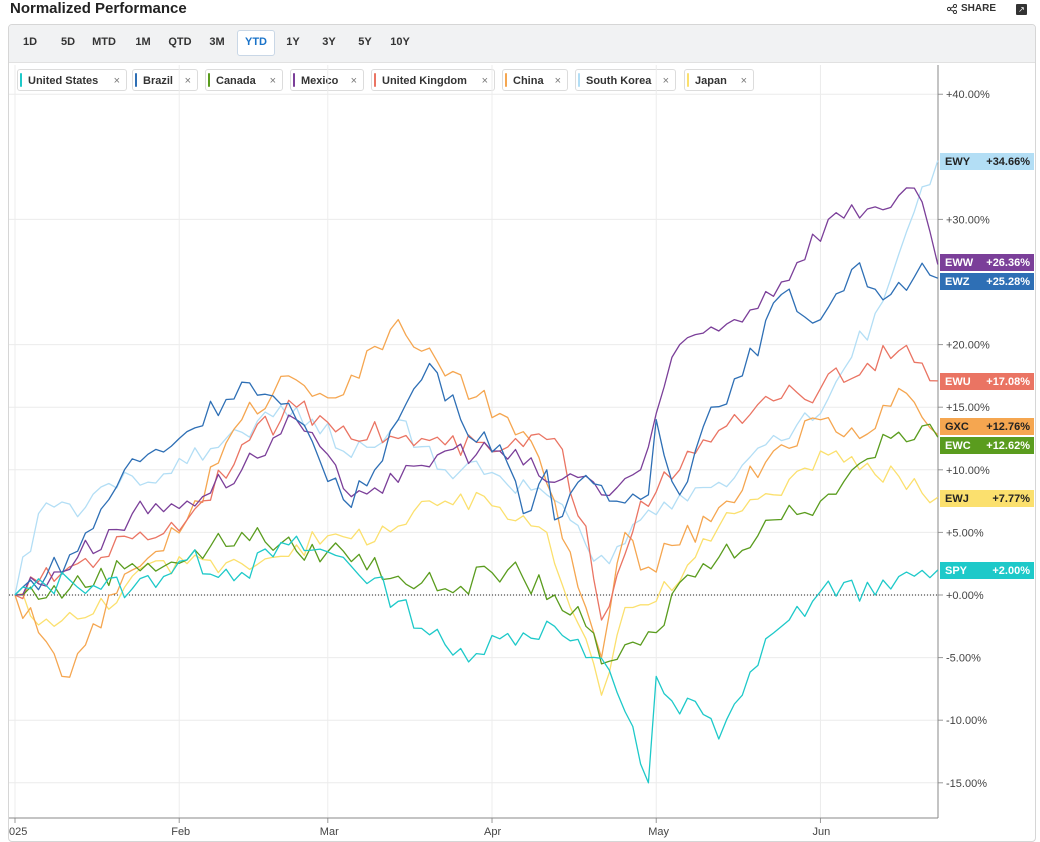 The width and height of the screenshot is (1040, 842). What do you see at coordinates (217, 42) in the screenshot?
I see `timeframe-3m: 3M` at bounding box center [217, 42].